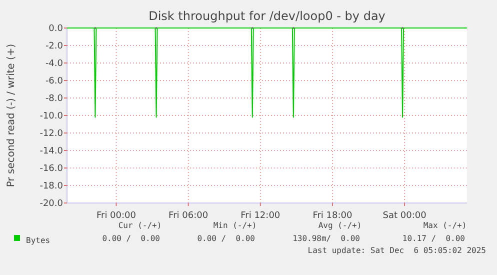  What do you see at coordinates (116, 216) in the screenshot?
I see `x-tick-label: Fri 00:00` at bounding box center [116, 216].